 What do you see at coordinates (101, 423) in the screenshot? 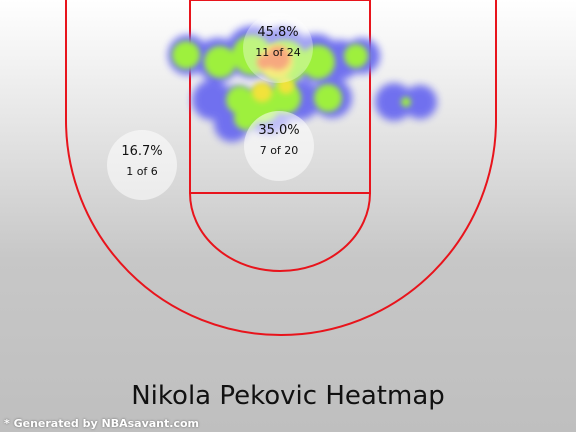
I see `generated-by-footer: * Generated by NBAsavant.com` at bounding box center [101, 423].